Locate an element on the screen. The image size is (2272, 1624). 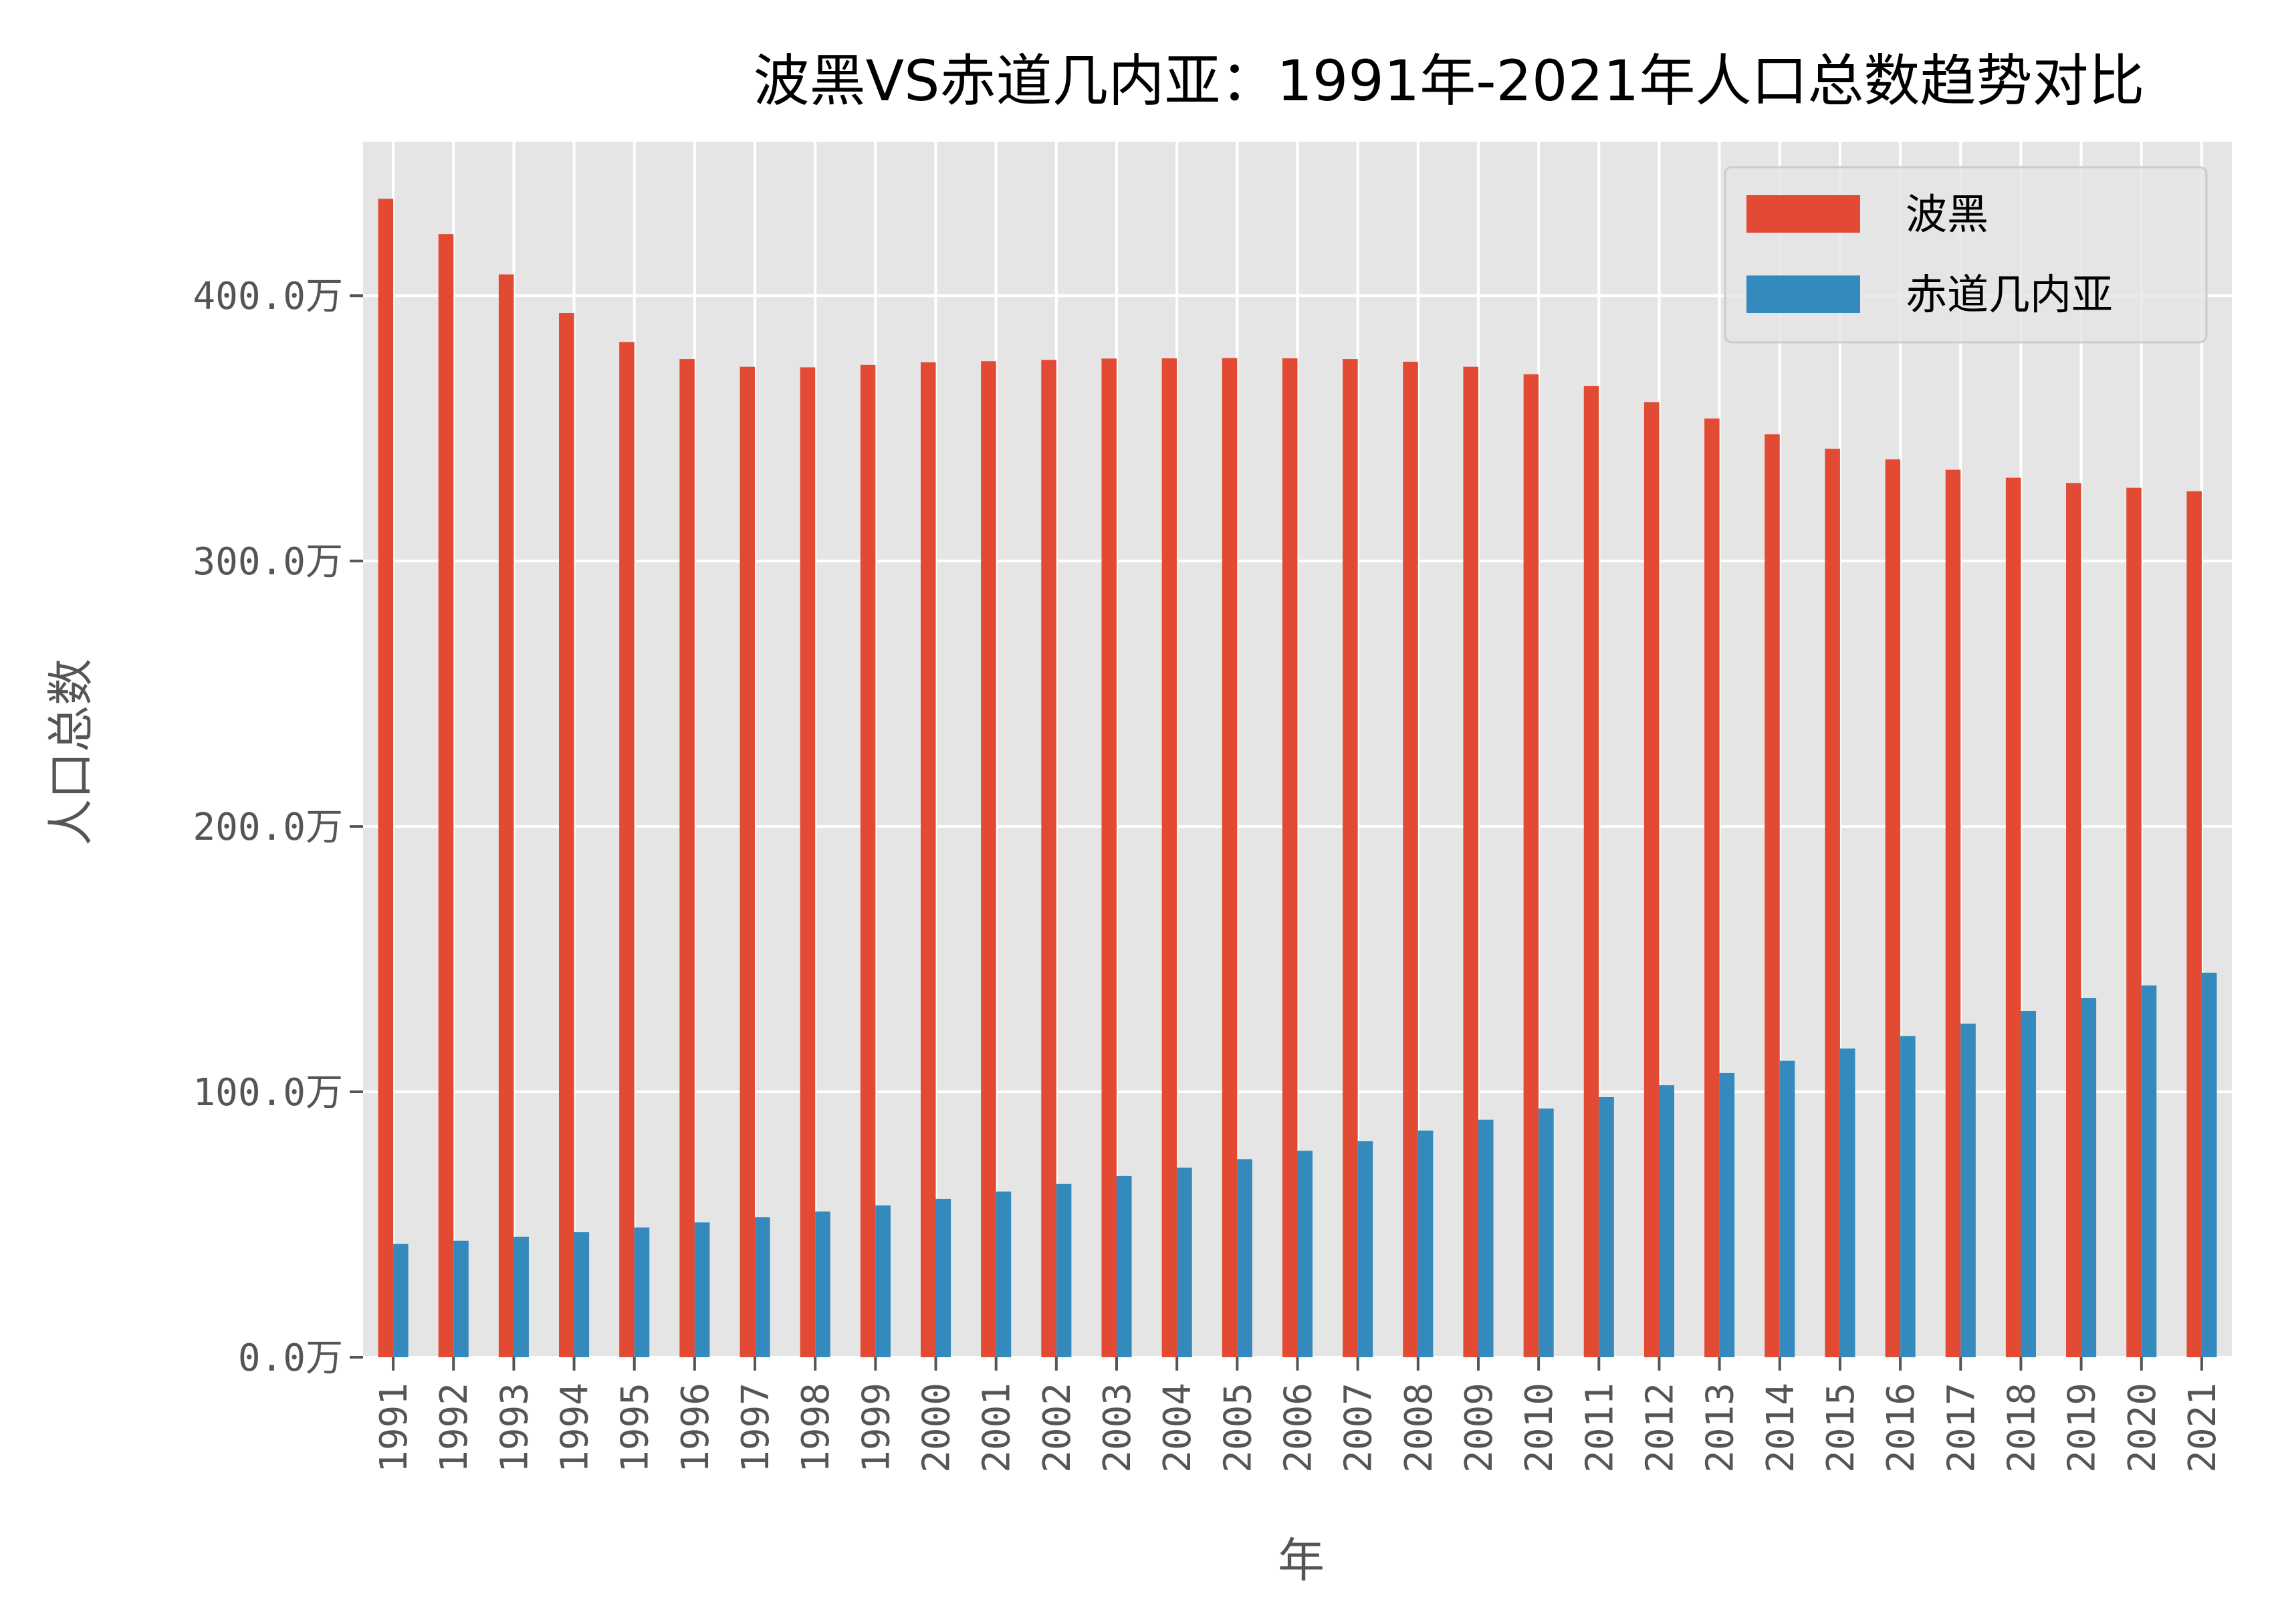
chart-title: 波黑VS赤道几内亚：1991年-2021年人口总数趋势对比 is located at coordinates (1450, 81).